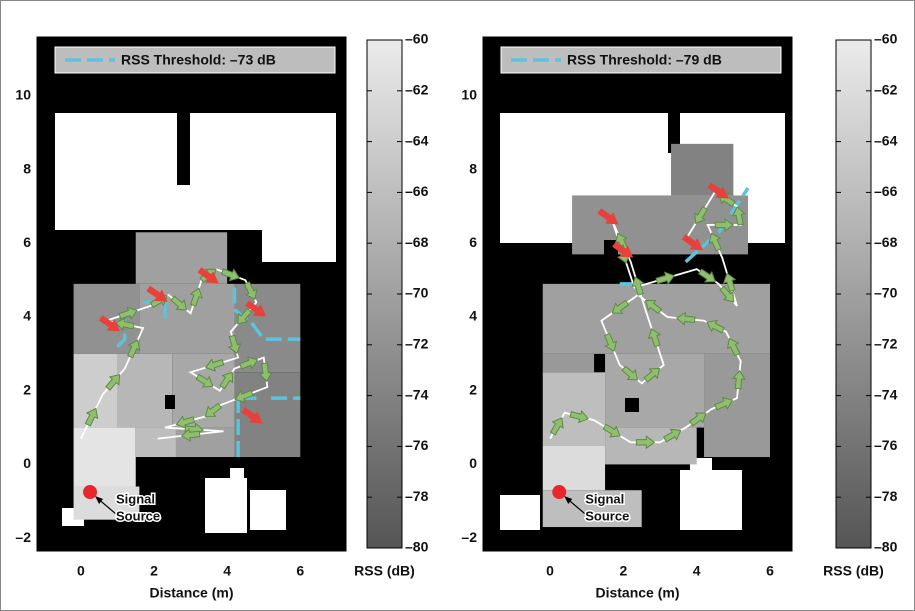  I want to click on threshold-line, so click(208, 372).